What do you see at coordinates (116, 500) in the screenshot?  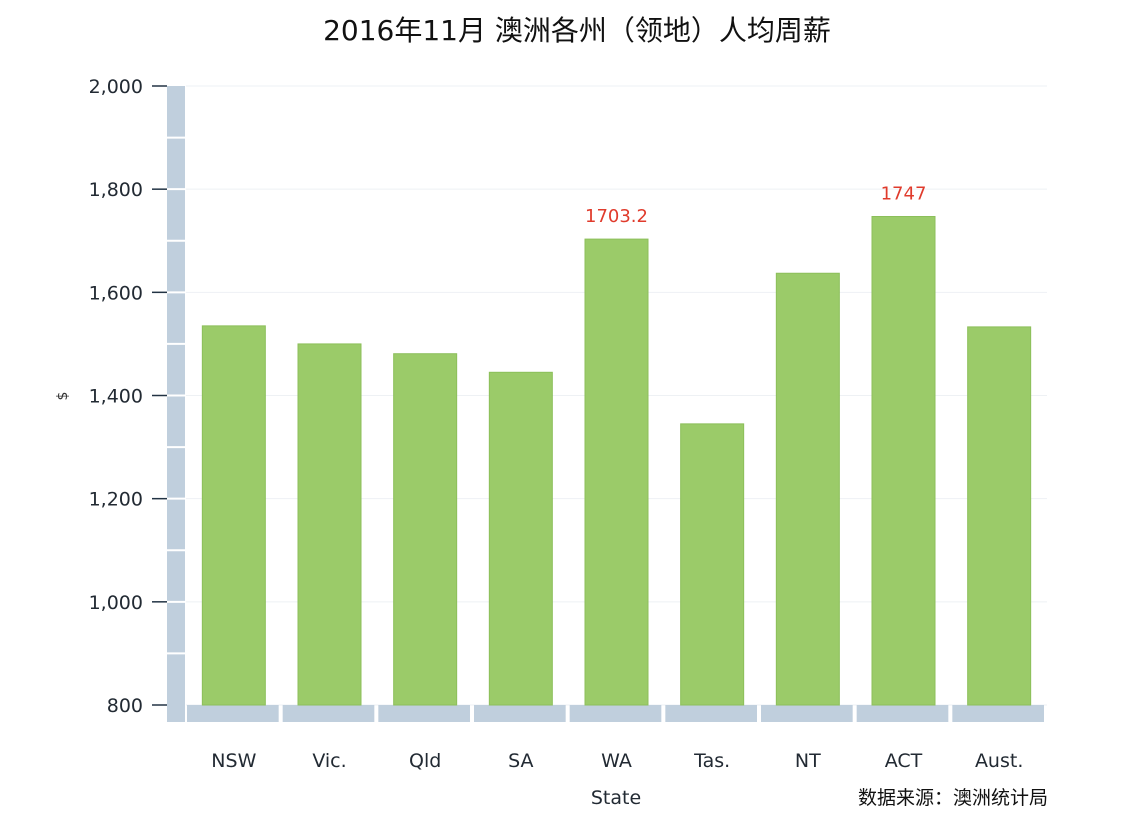 I see `y-tick-label: 1,200` at bounding box center [116, 500].